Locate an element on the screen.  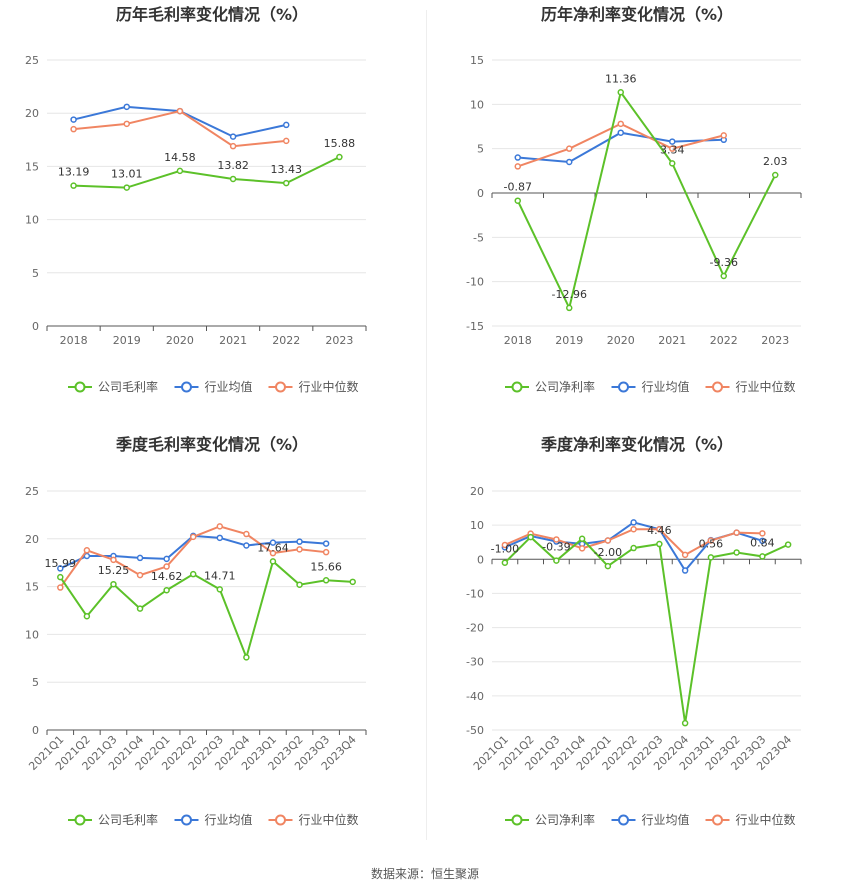
data-label: 15.88 is located at coordinates (340, 143).